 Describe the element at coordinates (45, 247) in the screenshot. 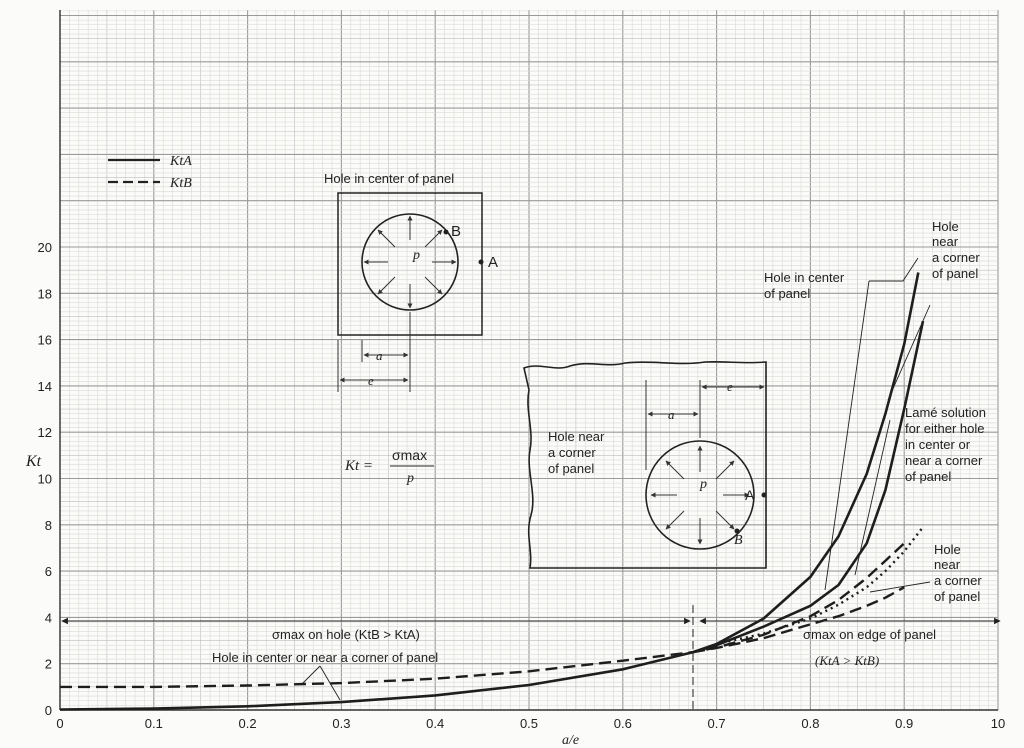

I see `y-tick-label: 20` at that location.